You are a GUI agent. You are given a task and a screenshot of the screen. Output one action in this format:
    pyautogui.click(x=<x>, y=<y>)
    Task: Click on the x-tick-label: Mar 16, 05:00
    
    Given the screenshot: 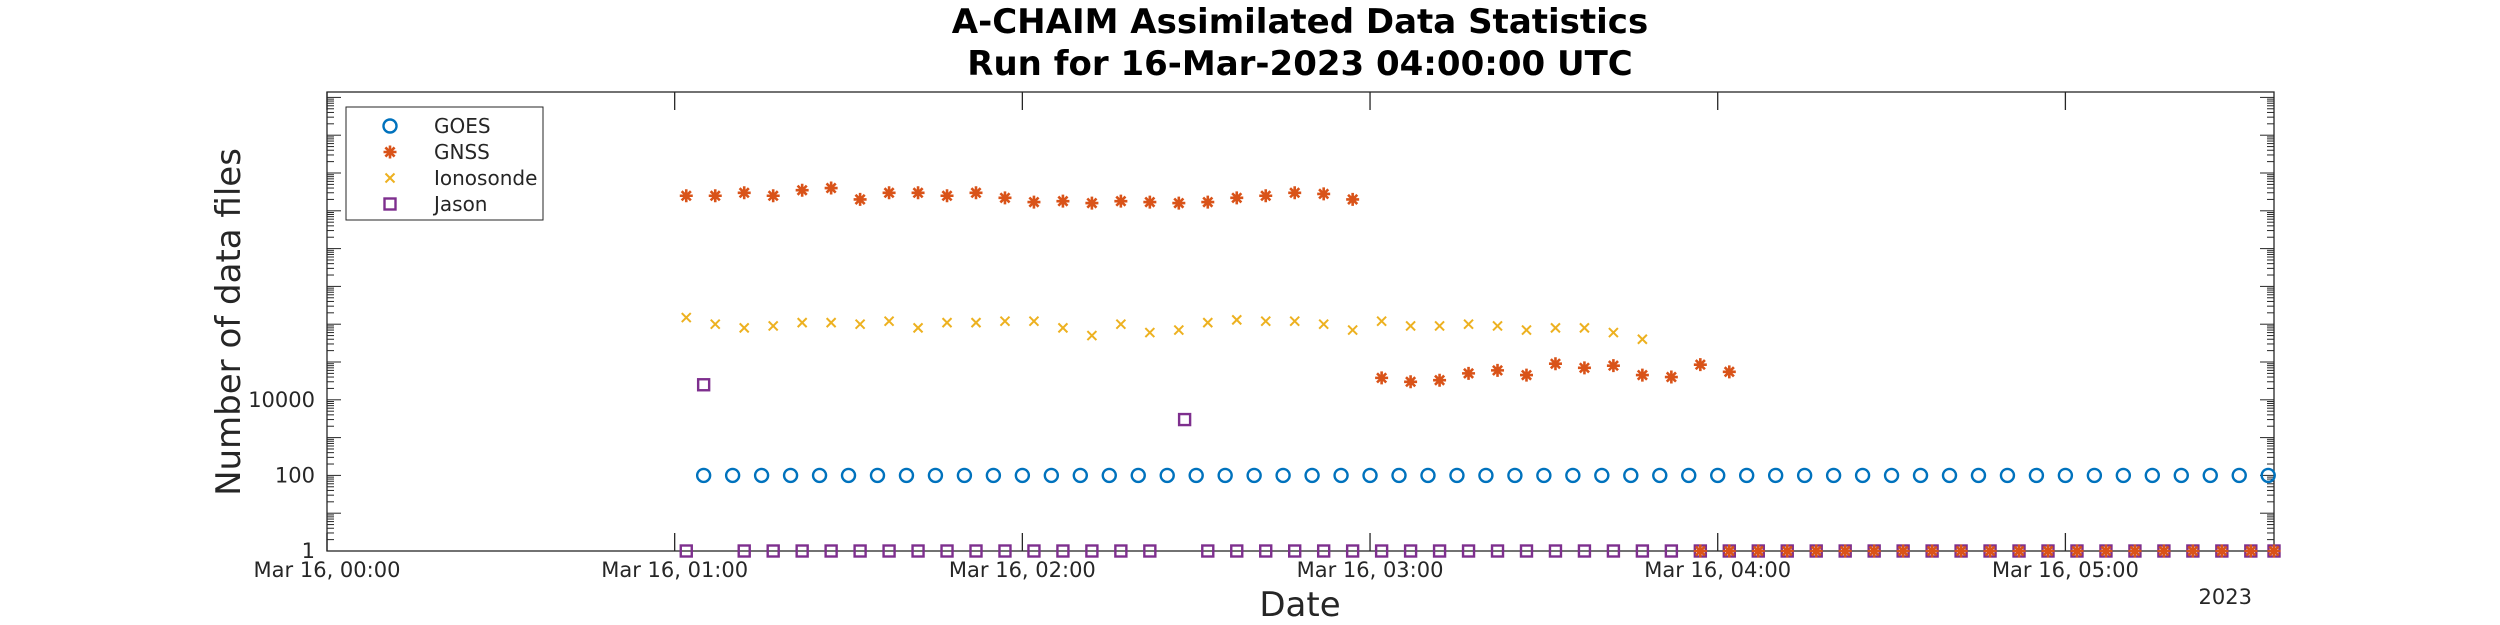 What is the action you would take?
    pyautogui.click(x=2065, y=570)
    